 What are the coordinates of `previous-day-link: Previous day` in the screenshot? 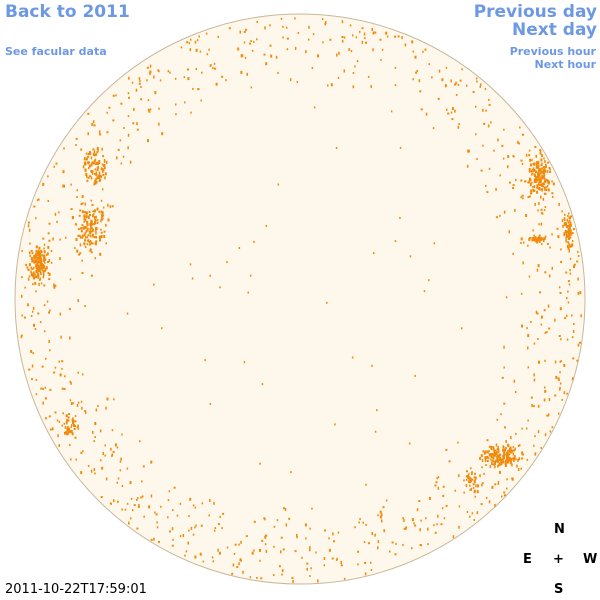 It's located at (535, 12).